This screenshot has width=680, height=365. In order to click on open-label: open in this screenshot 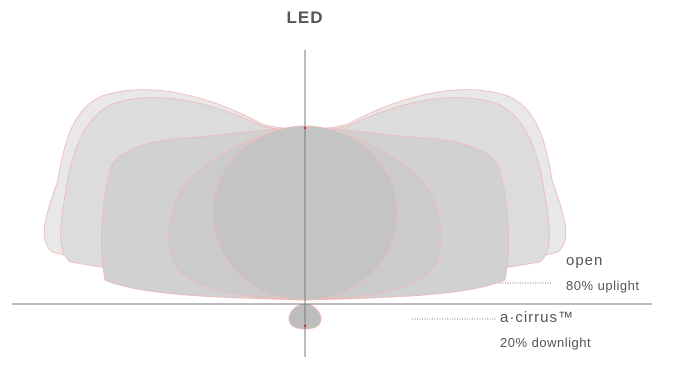, I will do `click(584, 260)`.